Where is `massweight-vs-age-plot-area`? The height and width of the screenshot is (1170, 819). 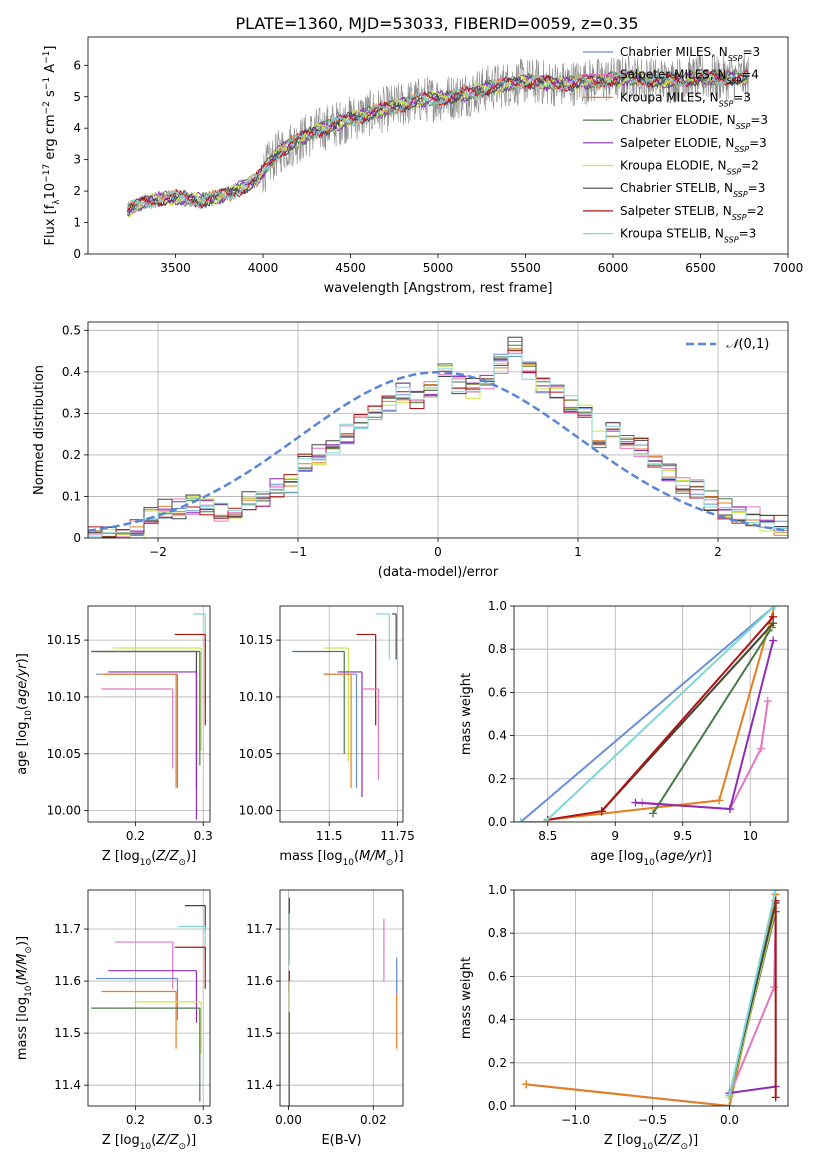 massweight-vs-age-plot-area is located at coordinates (651, 714).